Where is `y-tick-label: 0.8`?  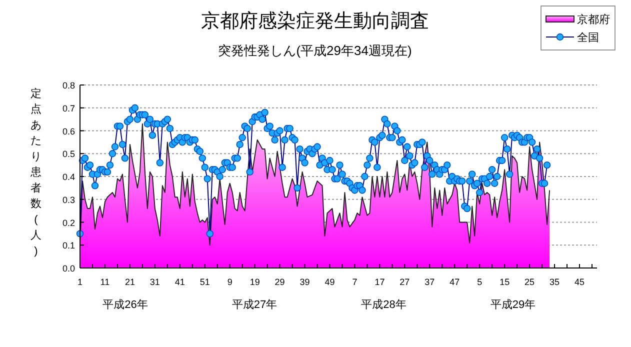 y-tick-label: 0.8 is located at coordinates (68, 85).